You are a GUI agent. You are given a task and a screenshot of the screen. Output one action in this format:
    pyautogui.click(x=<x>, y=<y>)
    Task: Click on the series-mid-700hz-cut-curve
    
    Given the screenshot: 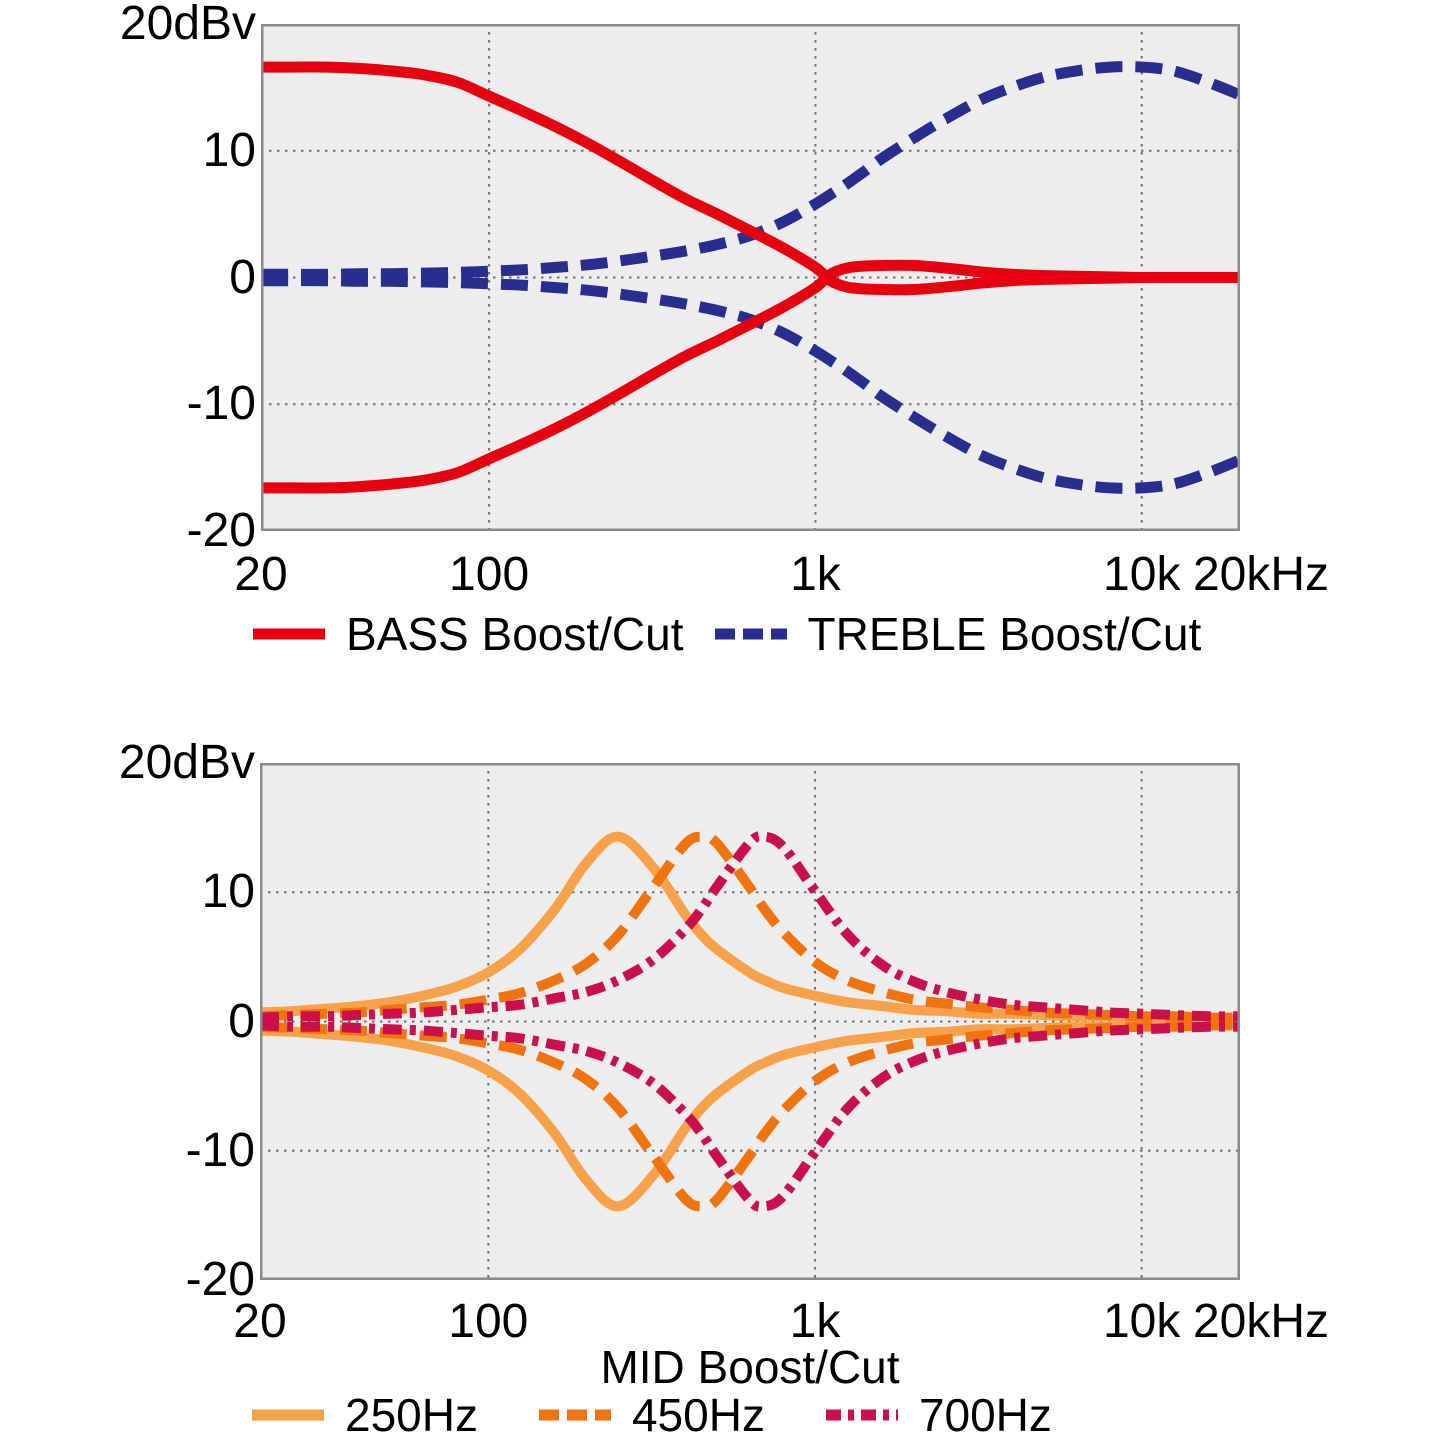 What is the action you would take?
    pyautogui.click(x=750, y=1116)
    